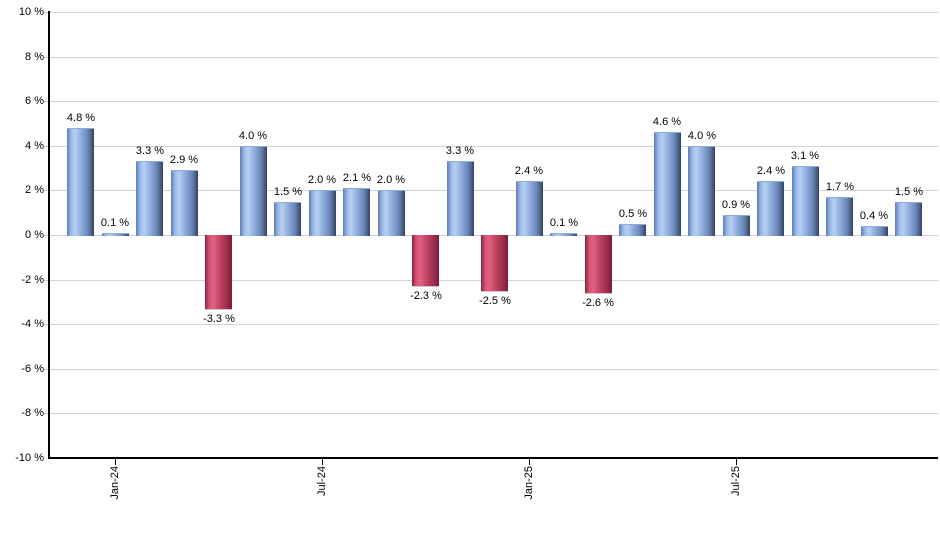 The image size is (940, 550). I want to click on x-tick-label: Jan-24, so click(115, 483).